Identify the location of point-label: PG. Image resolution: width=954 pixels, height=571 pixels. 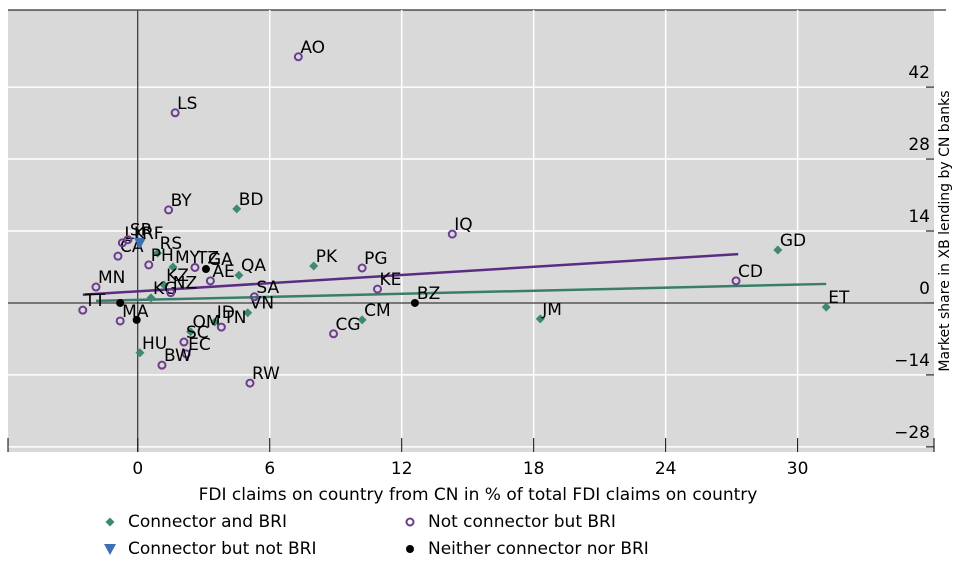
(375, 259).